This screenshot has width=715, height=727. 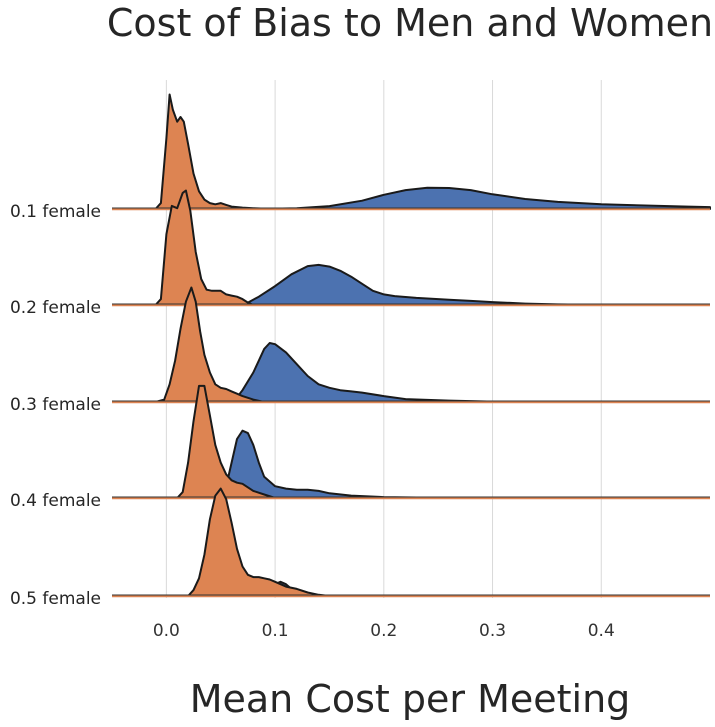 I want to click on row-label: 0.4 female, so click(x=55, y=501).